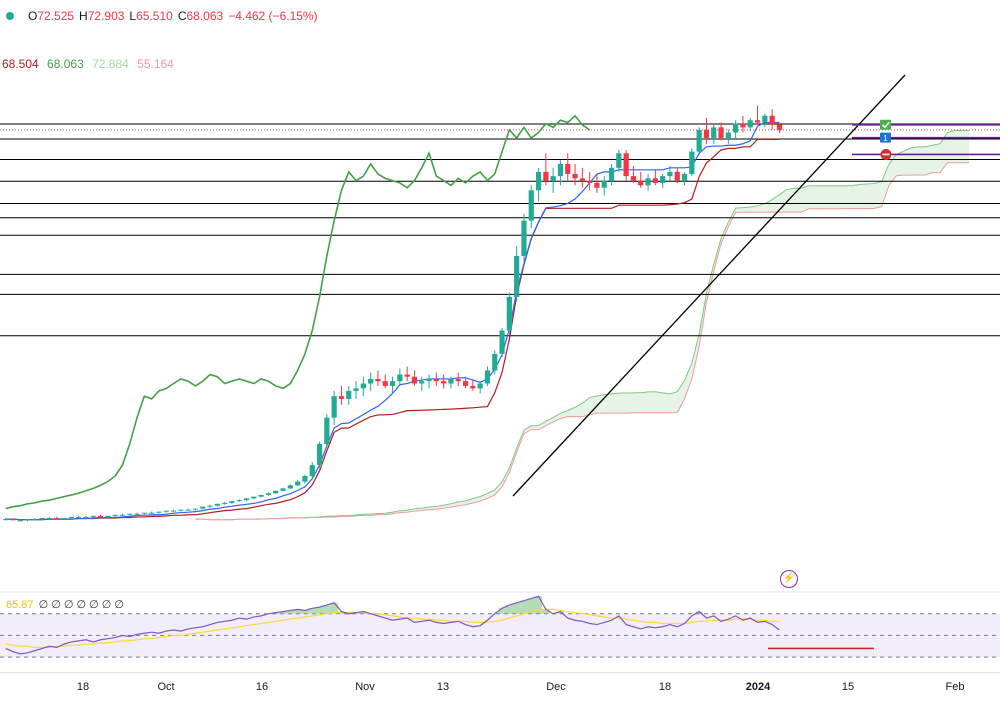 The height and width of the screenshot is (701, 1000). Describe the element at coordinates (848, 687) in the screenshot. I see `x-tick-label: 15` at that location.